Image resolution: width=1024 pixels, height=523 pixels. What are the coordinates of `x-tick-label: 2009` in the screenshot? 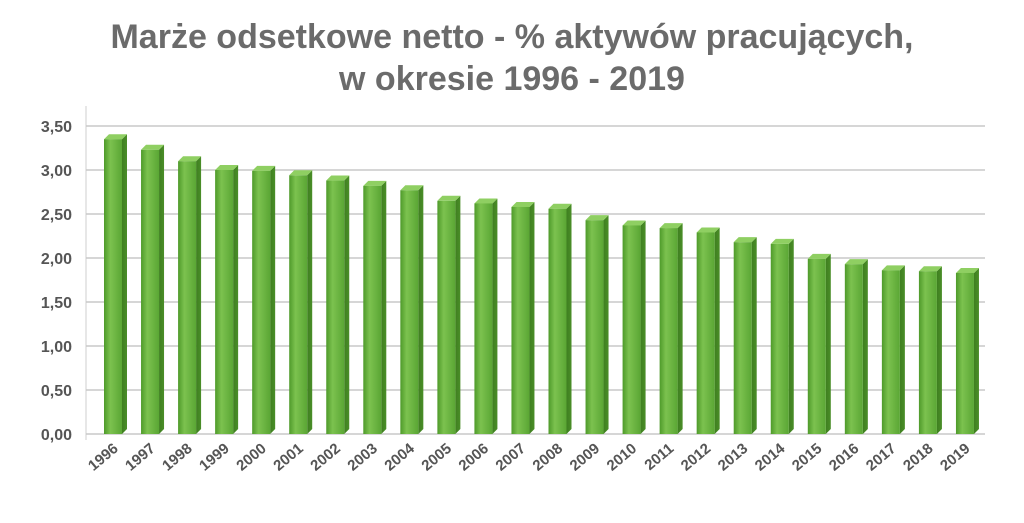 It's located at (585, 457).